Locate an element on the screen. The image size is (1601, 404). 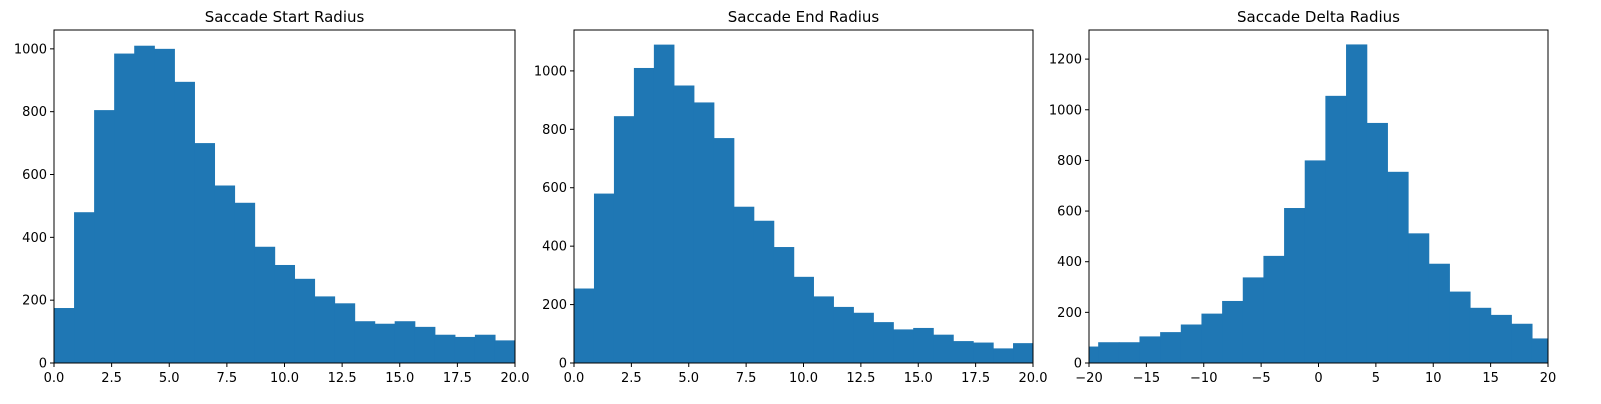
x-tick-label: 7.5 is located at coordinates (227, 378).